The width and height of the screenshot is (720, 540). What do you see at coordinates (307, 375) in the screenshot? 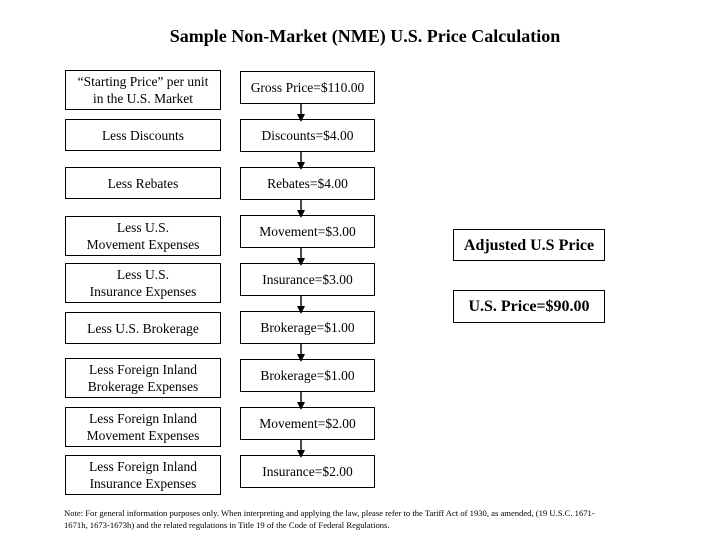
I see `value-foreign-brokerage: Brokerage=$1.00` at bounding box center [307, 375].